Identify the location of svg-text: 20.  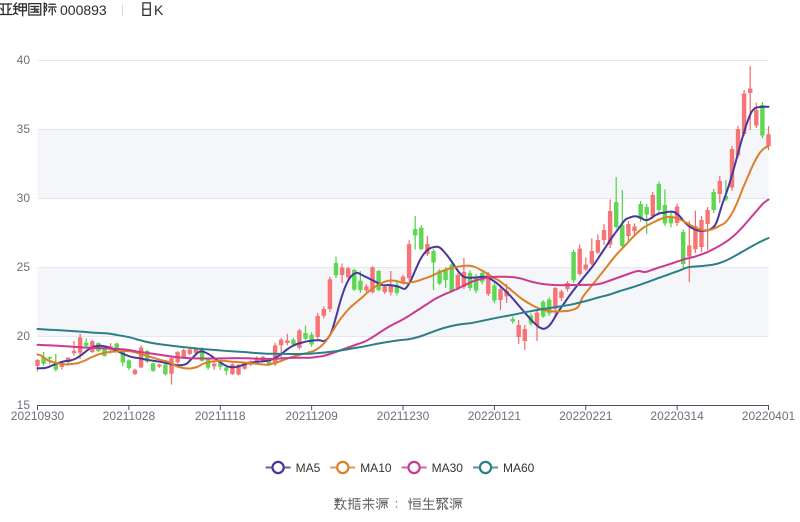
(24, 336).